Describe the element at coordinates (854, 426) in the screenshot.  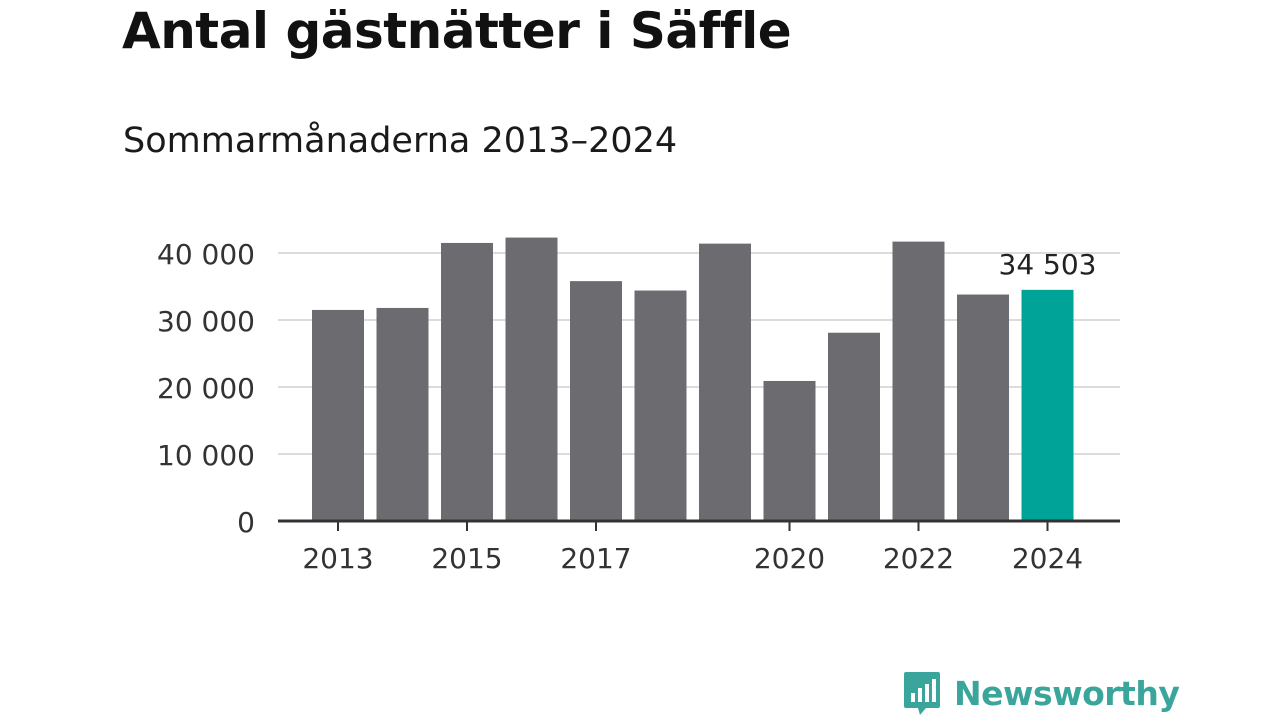
I see `bar-2021` at that location.